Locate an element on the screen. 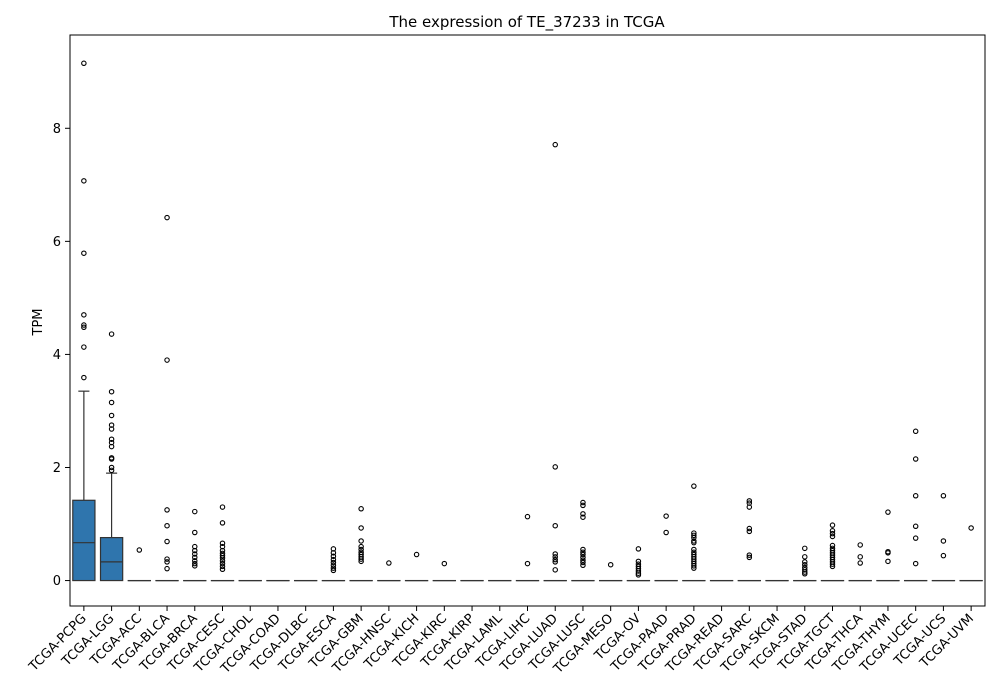 The width and height of the screenshot is (1000, 700). y-axis: 0 2 4 6 8 is located at coordinates (61, 355).